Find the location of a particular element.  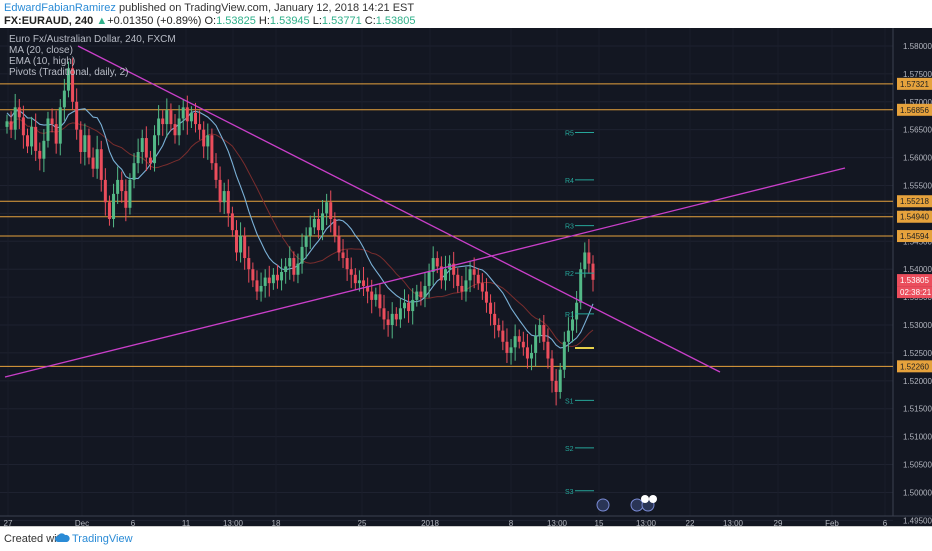

l-label: L: is located at coordinates (317, 21).